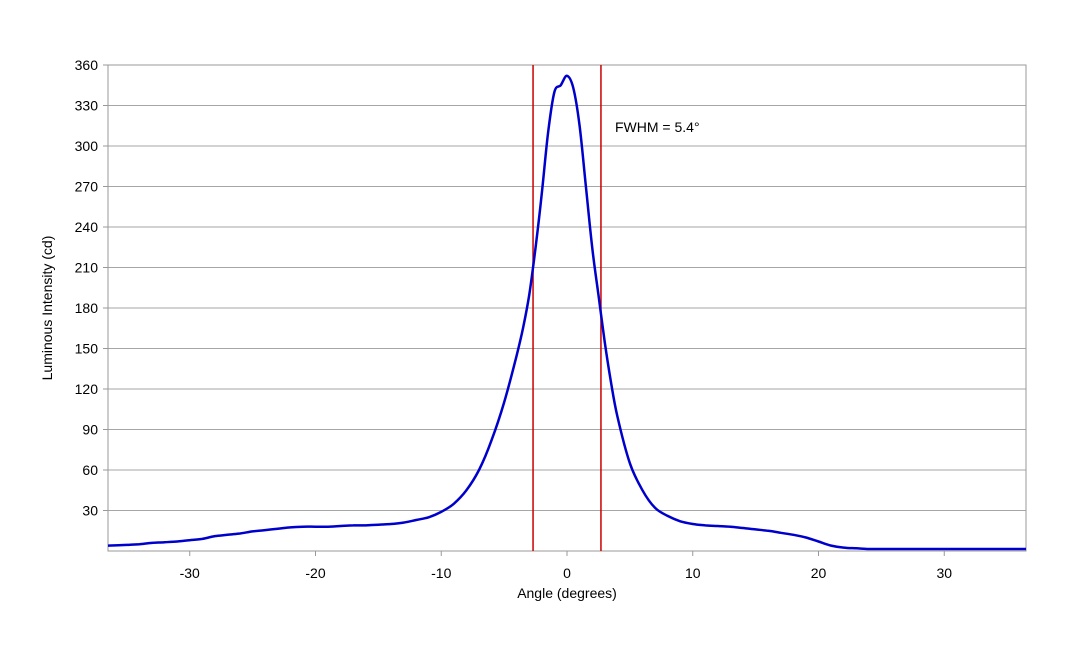  Describe the element at coordinates (90, 430) in the screenshot. I see `y-tick-label: 90` at that location.